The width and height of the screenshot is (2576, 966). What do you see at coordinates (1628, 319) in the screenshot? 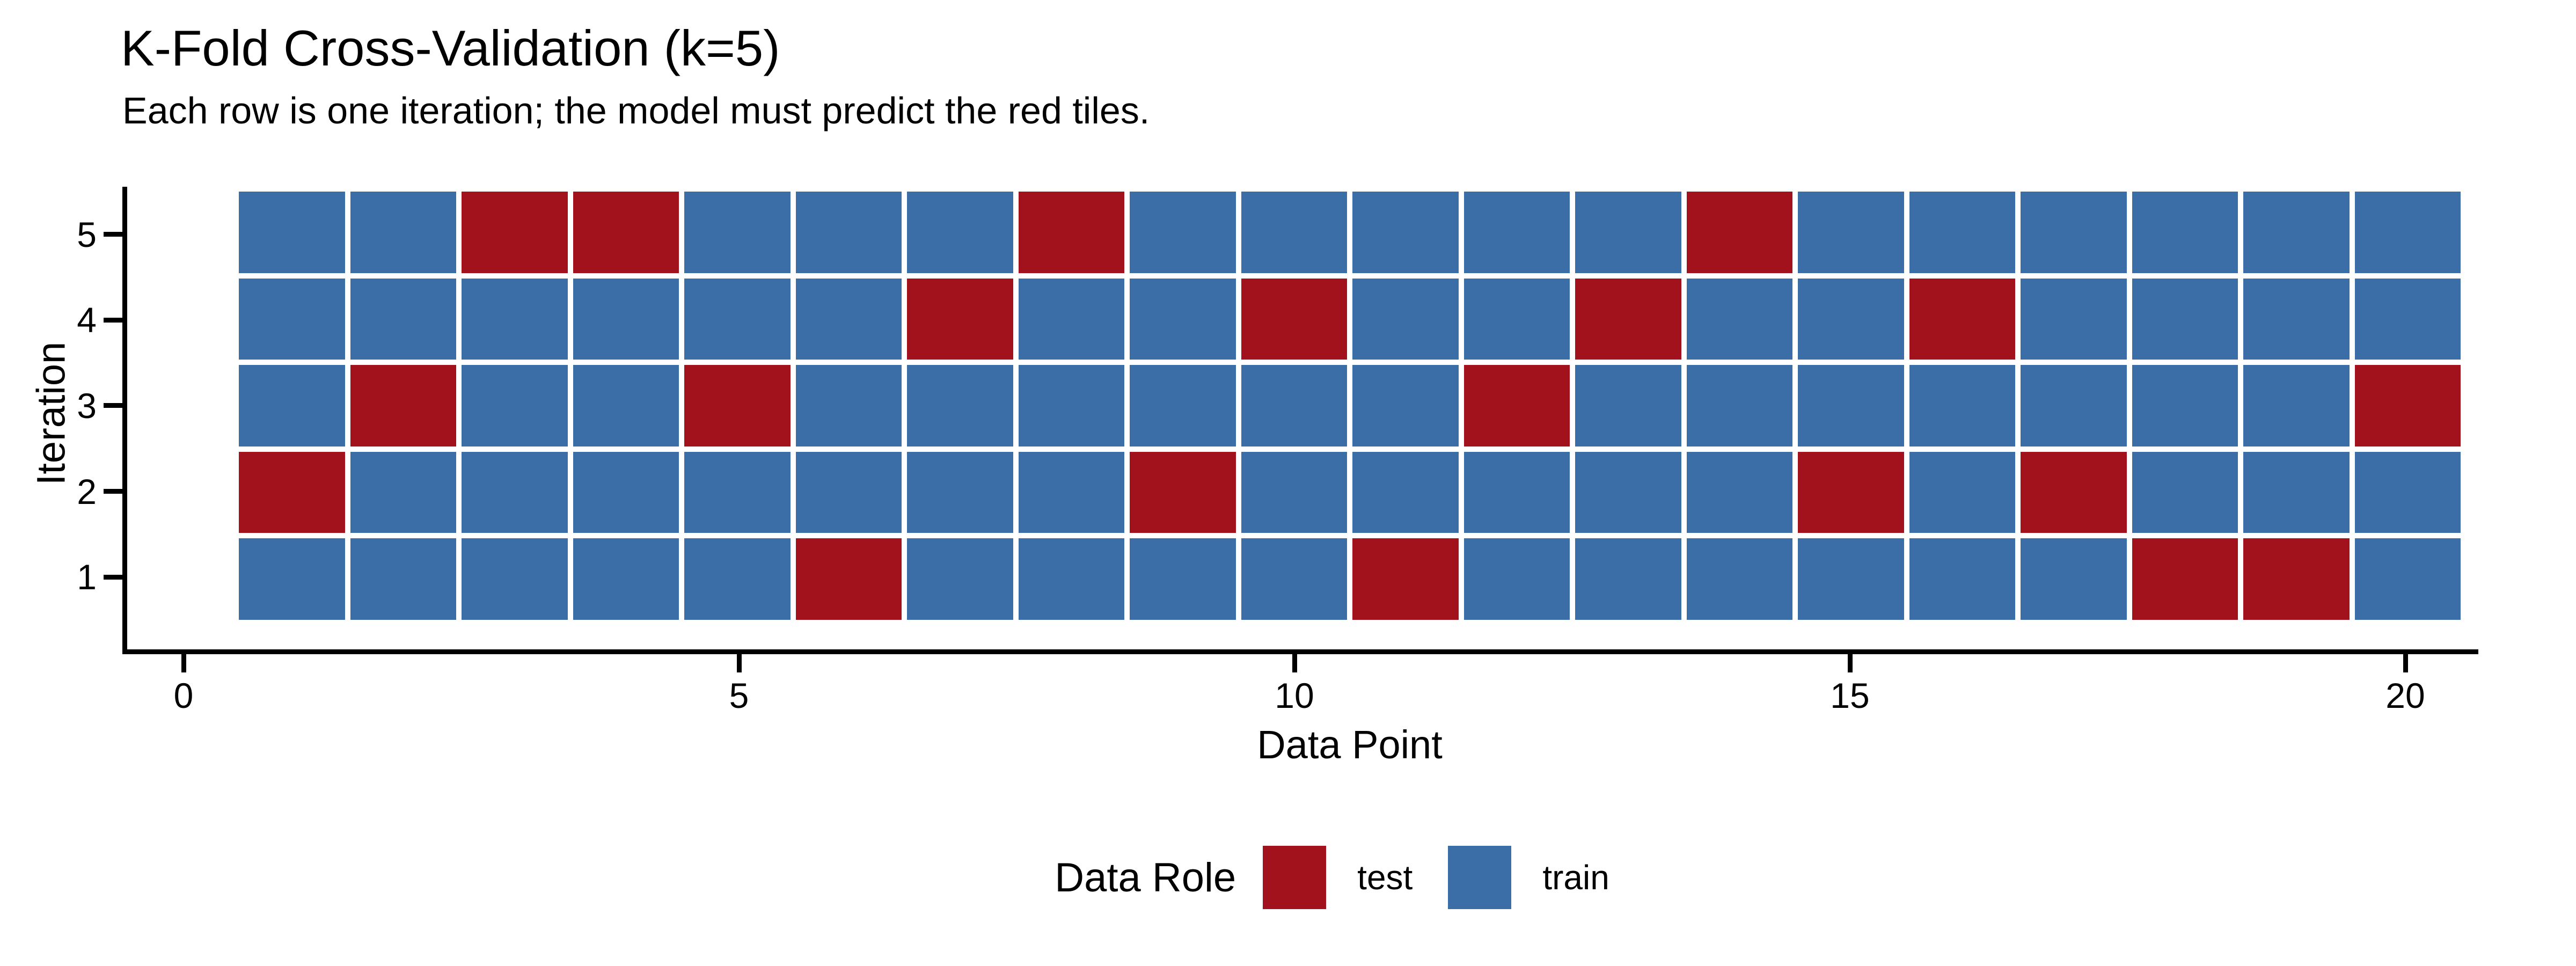
I see `tile-iter4-point13-test` at bounding box center [1628, 319].